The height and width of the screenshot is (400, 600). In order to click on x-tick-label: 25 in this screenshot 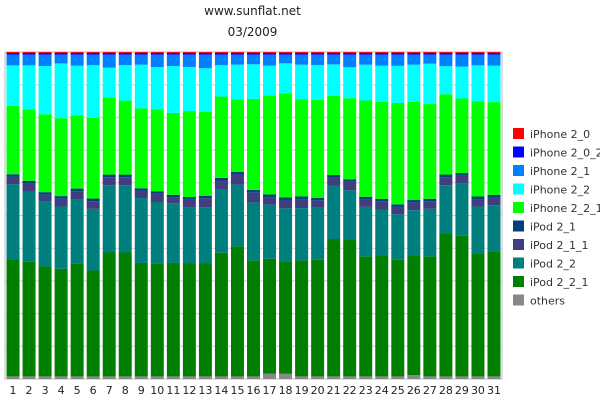, I will do `click(398, 390)`.